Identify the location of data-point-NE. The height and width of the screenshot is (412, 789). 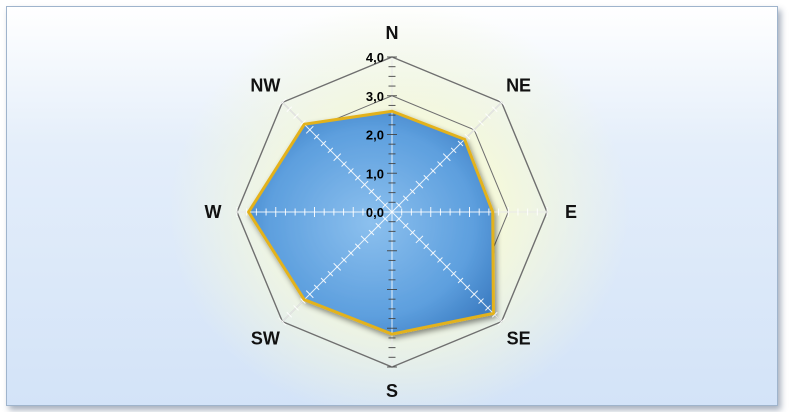
(465, 139).